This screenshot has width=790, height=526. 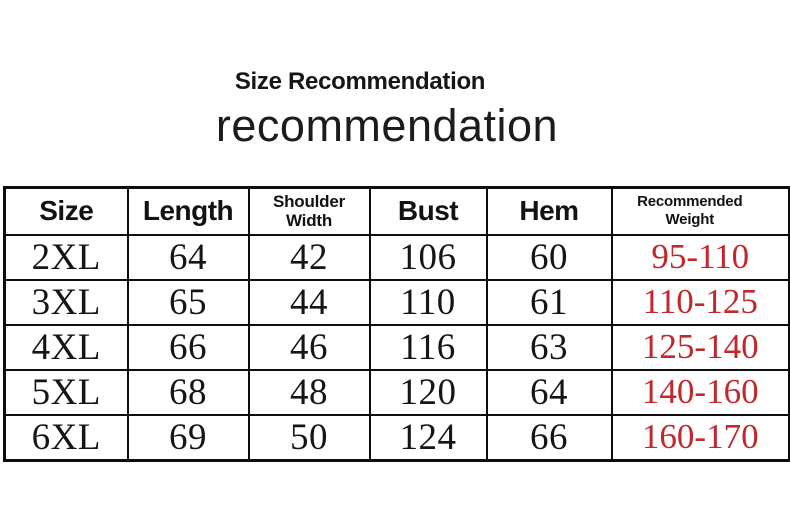 What do you see at coordinates (428, 437) in the screenshot?
I see `bust-cell: 124` at bounding box center [428, 437].